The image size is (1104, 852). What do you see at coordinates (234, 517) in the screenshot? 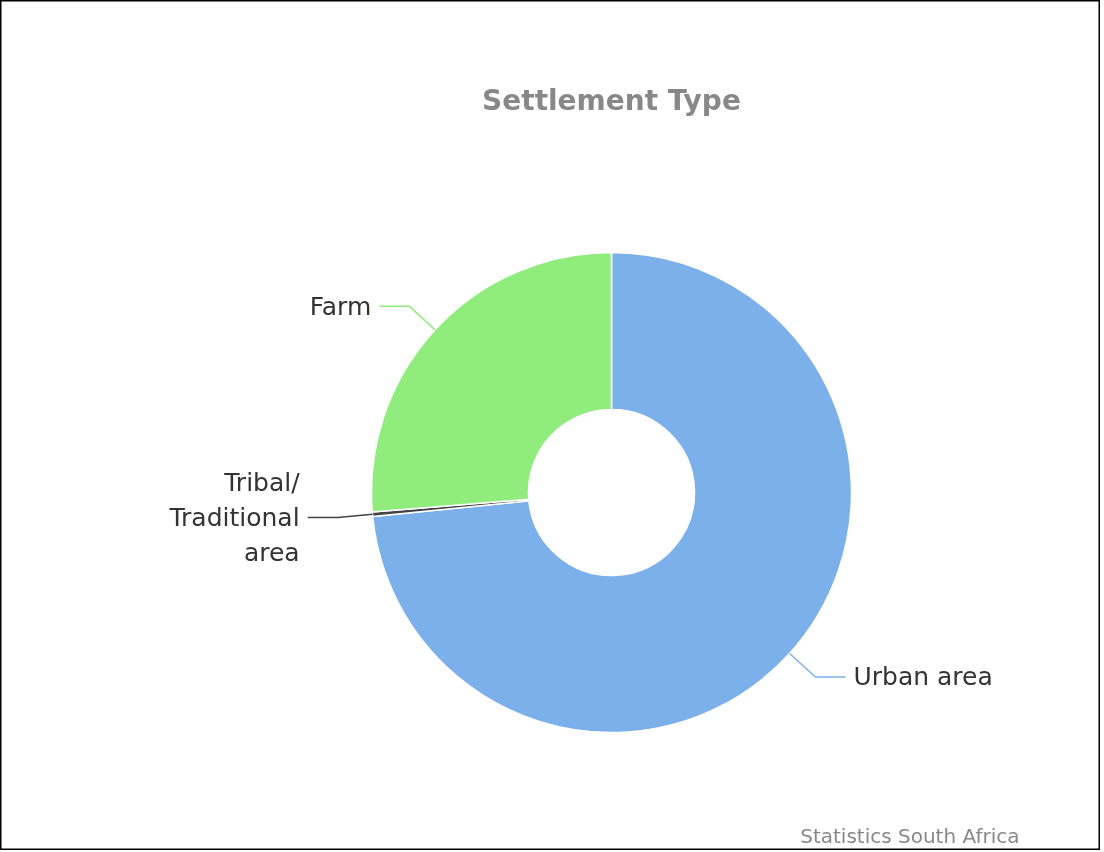
I see `slice-label: Tribal/Traditional area` at bounding box center [234, 517].